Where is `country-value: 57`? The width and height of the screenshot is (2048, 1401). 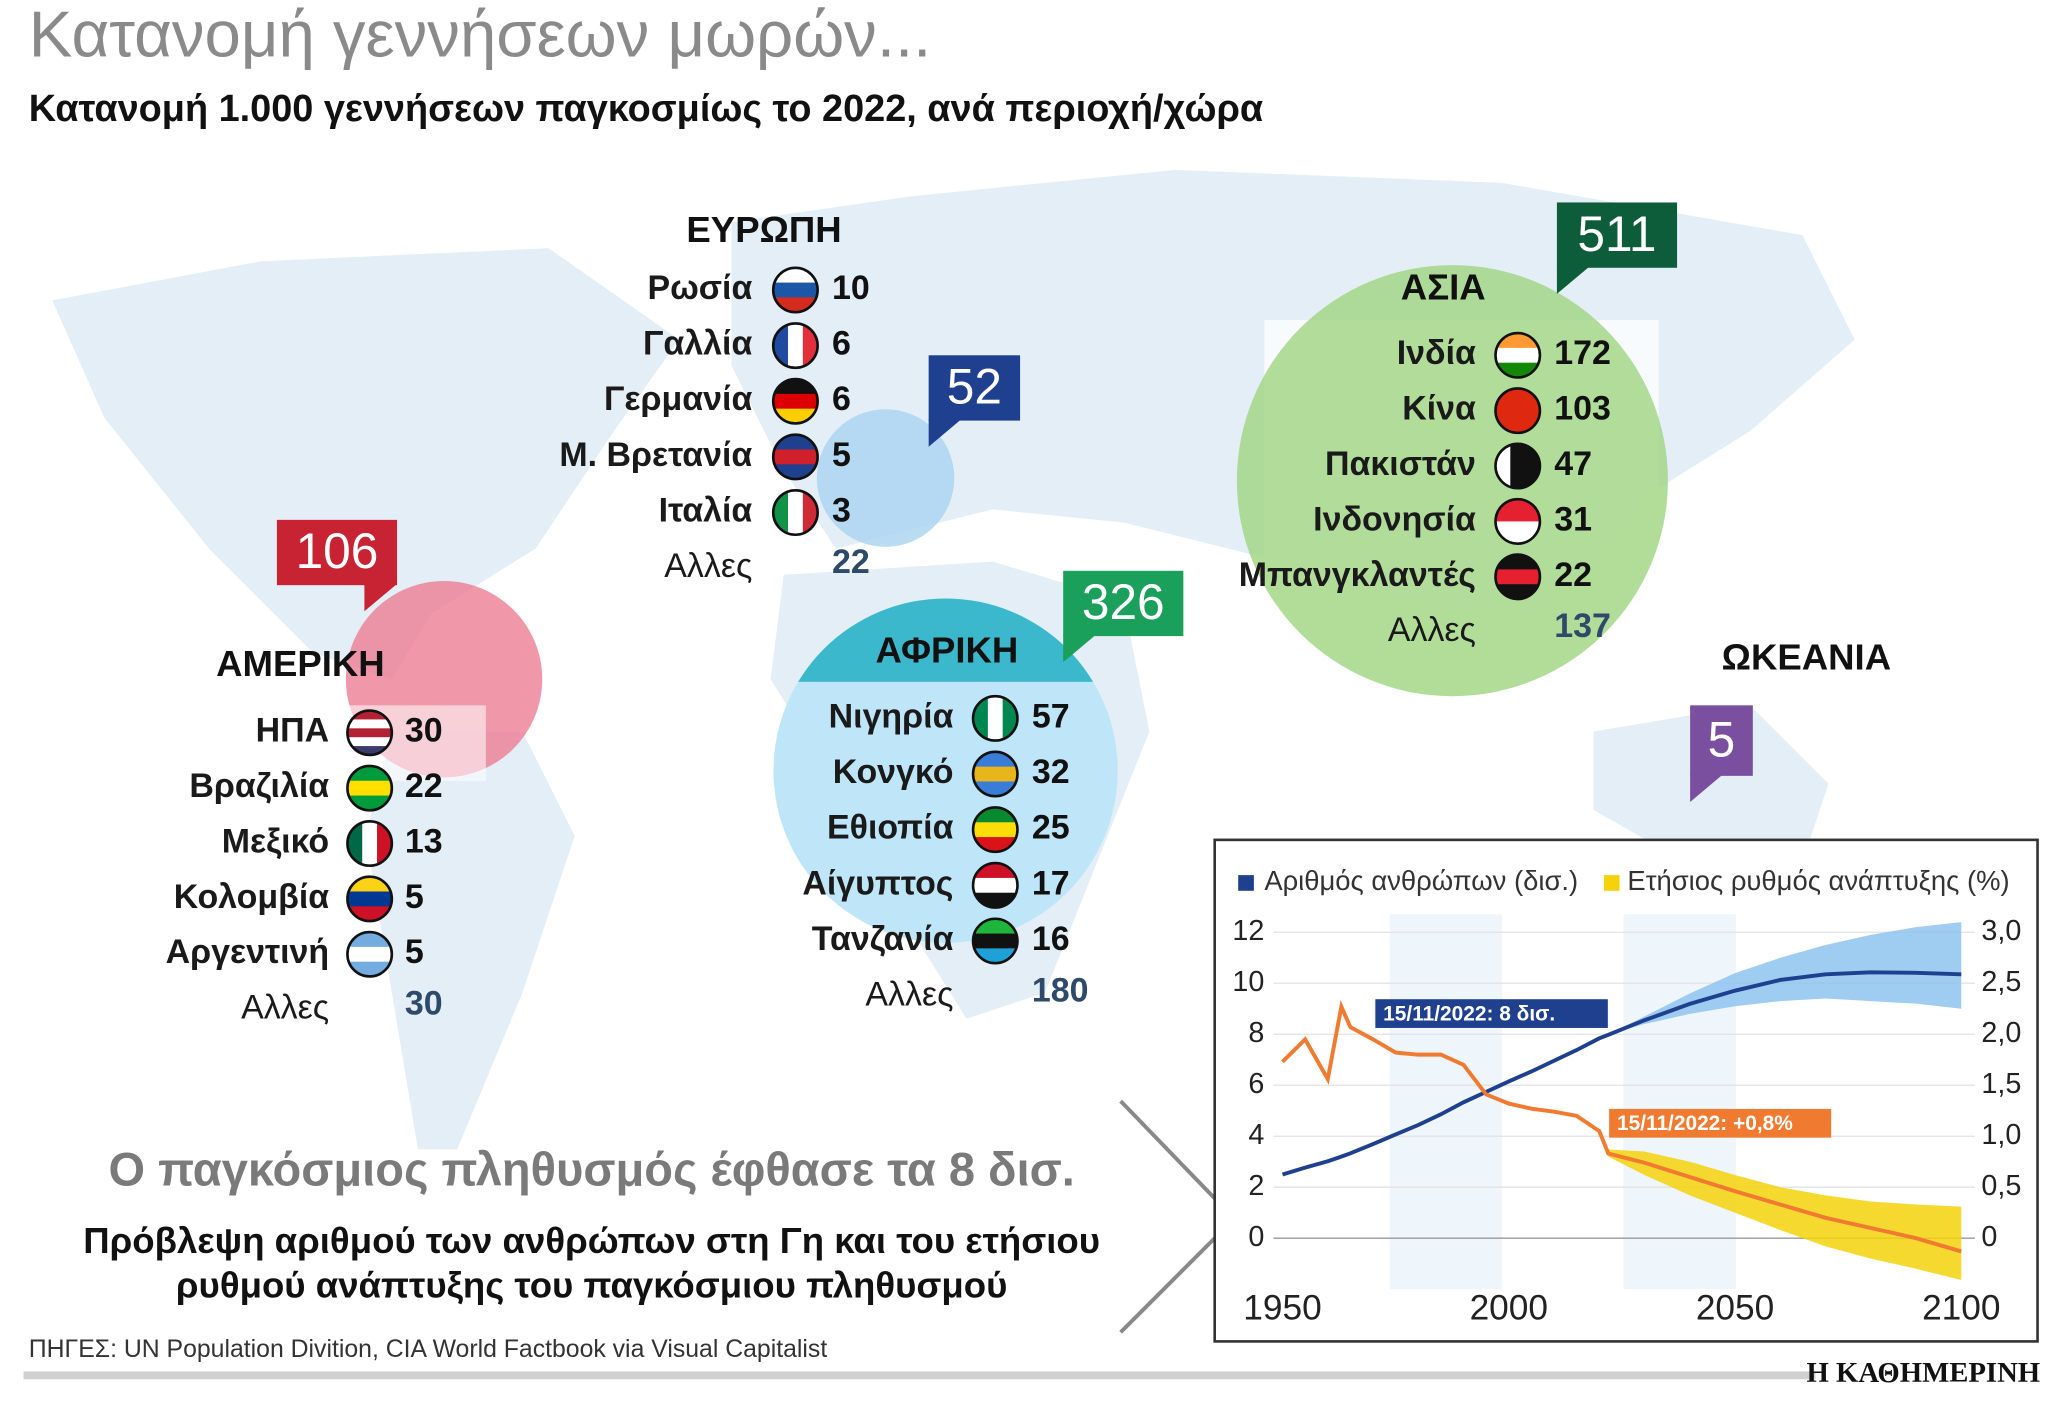 country-value: 57 is located at coordinates (1051, 716).